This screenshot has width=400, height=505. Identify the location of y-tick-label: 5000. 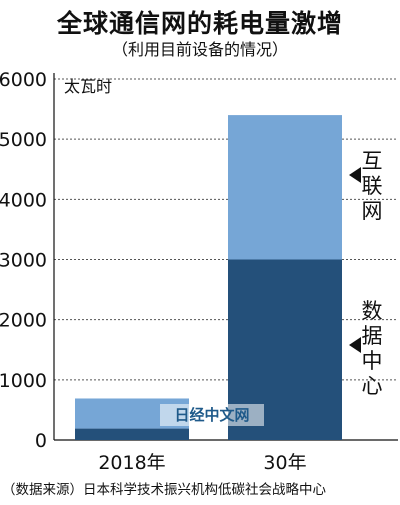
(23, 140).